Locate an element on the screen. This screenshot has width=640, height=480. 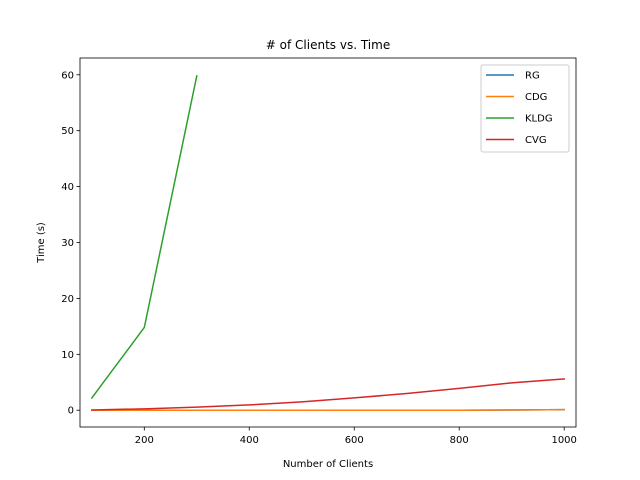
x-tick-label: 600 is located at coordinates (354, 440).